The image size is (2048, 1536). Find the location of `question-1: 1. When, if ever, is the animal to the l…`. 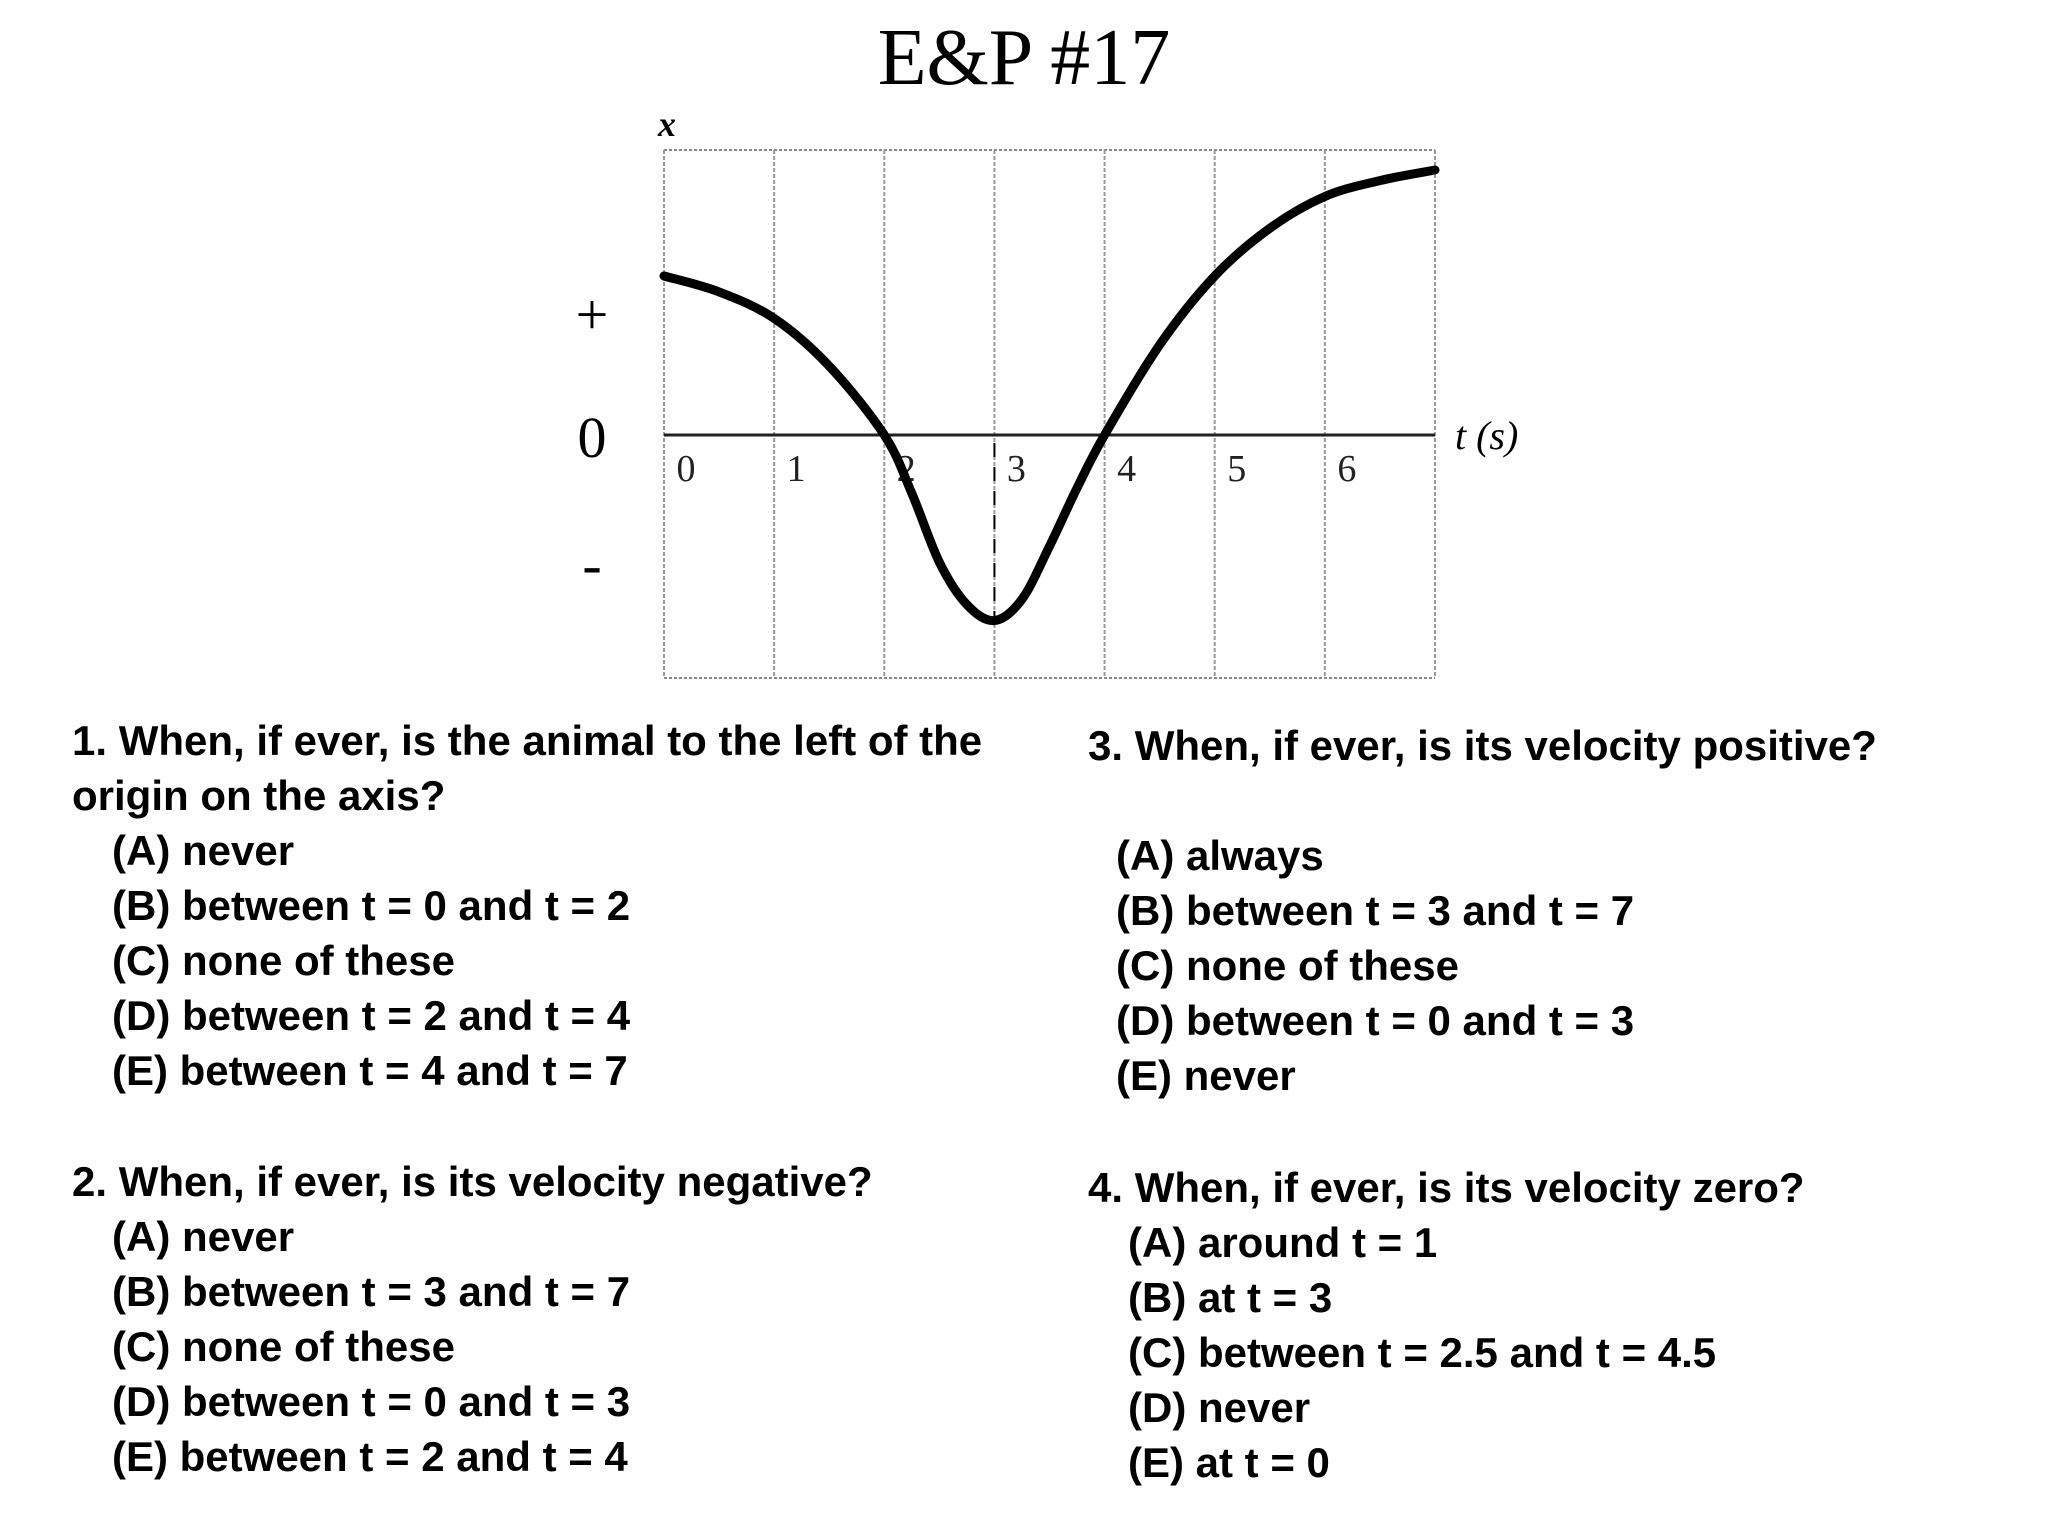

question-1: 1. When, if ever, is the animal to the l… is located at coordinates (532, 905).